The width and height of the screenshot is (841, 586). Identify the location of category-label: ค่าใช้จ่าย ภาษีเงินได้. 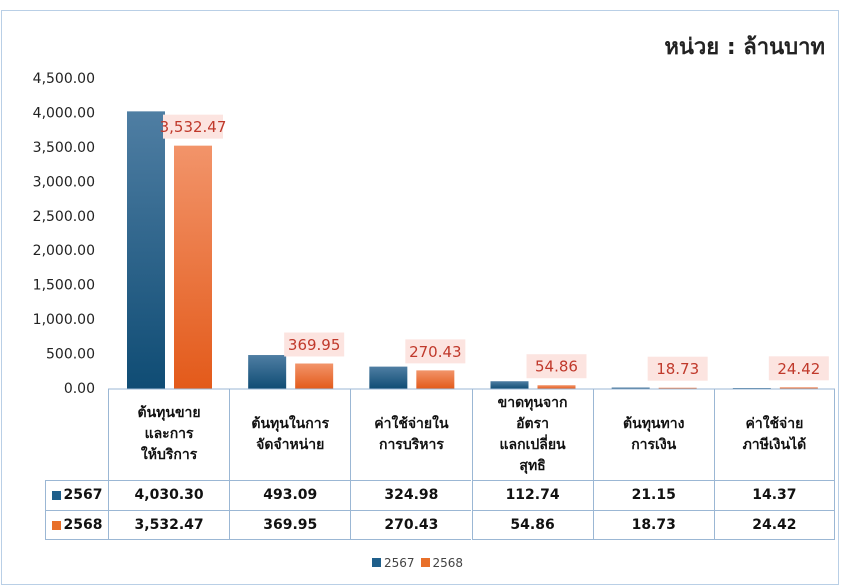
(774, 434).